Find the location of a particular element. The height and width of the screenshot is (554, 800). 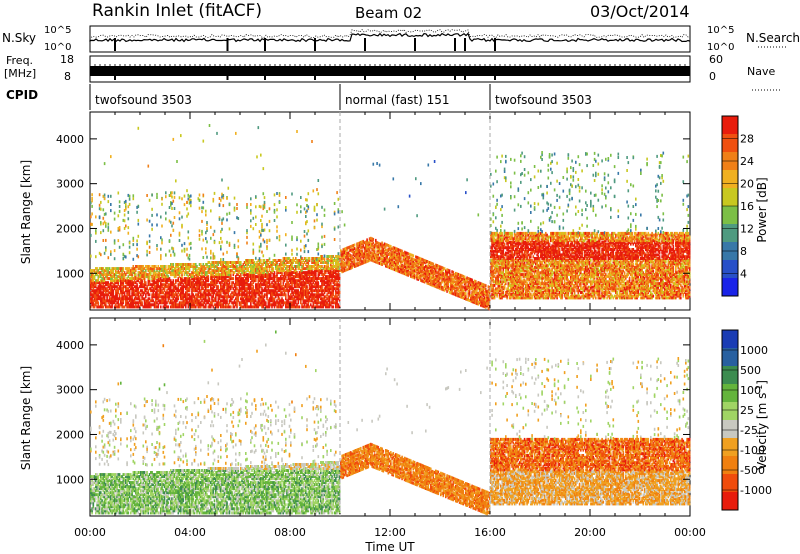

noise-left-tick-bottom: 10^0 is located at coordinates (57, 47).